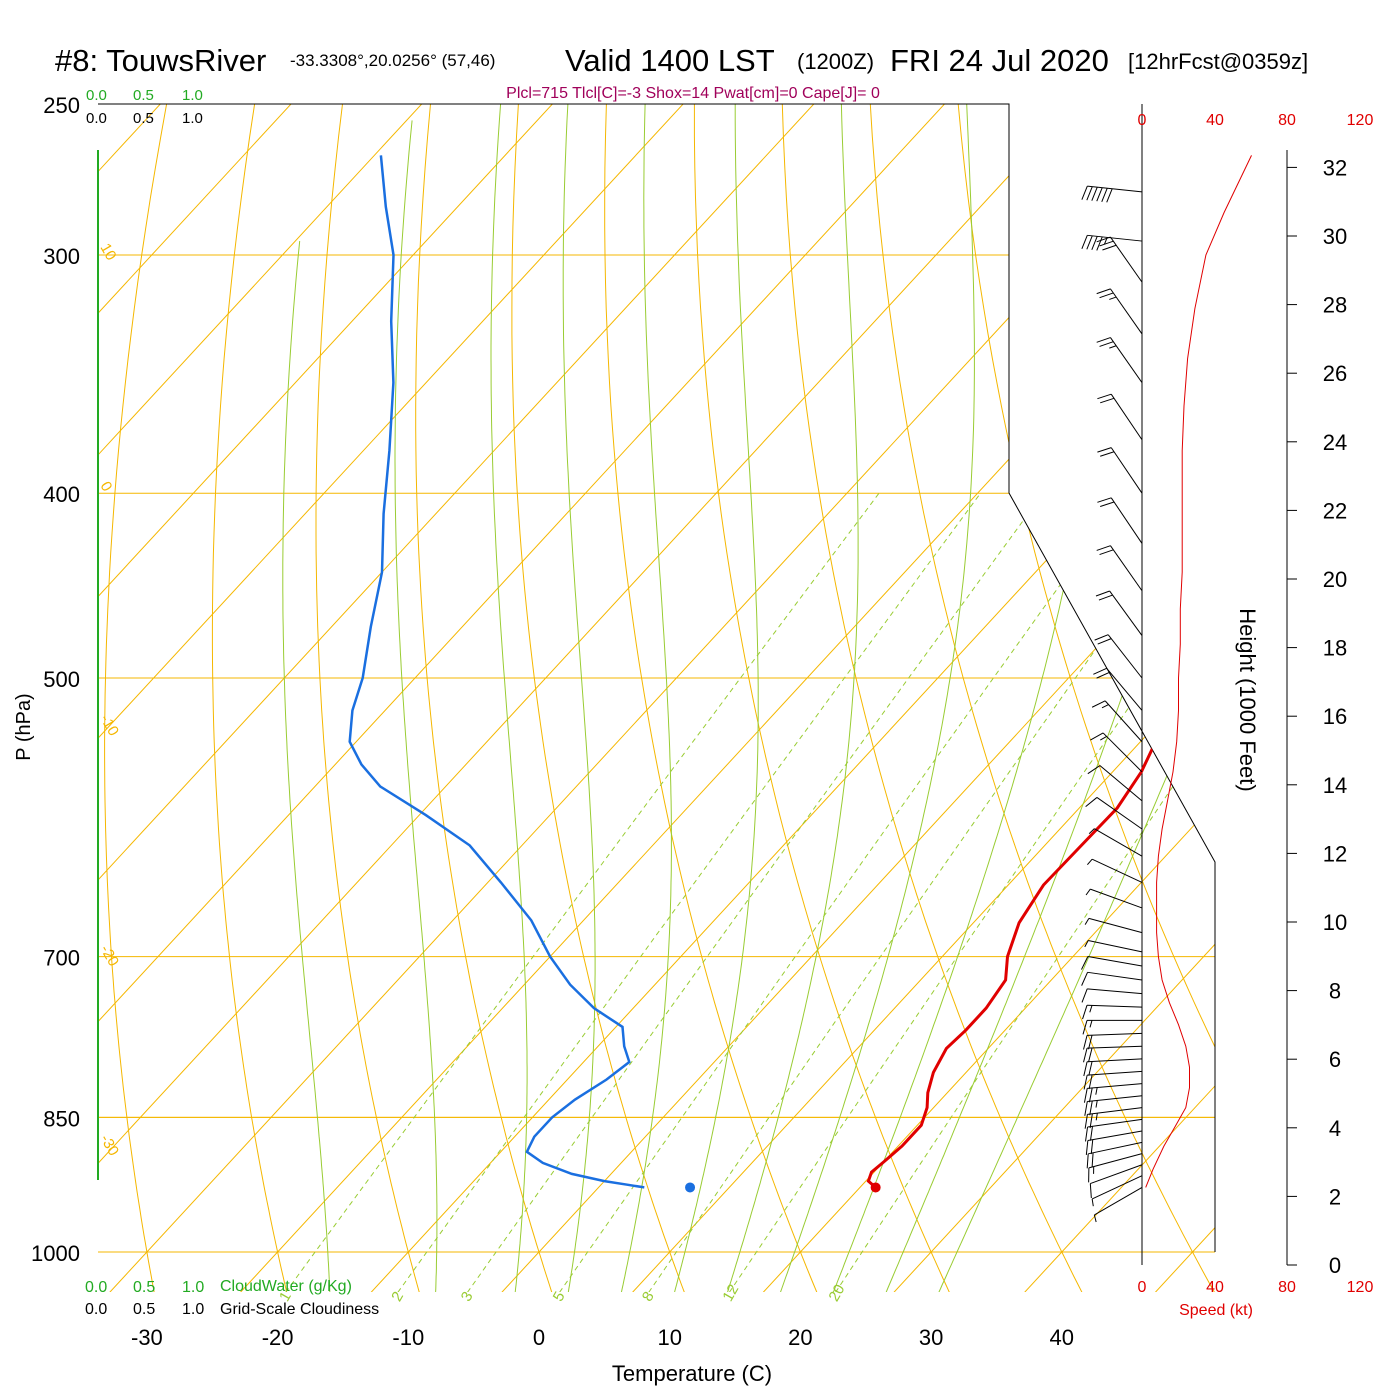 Image resolution: width=1400 pixels, height=1400 pixels. What do you see at coordinates (1335, 579) in the screenshot?
I see `height-tick-label: 20` at bounding box center [1335, 579].